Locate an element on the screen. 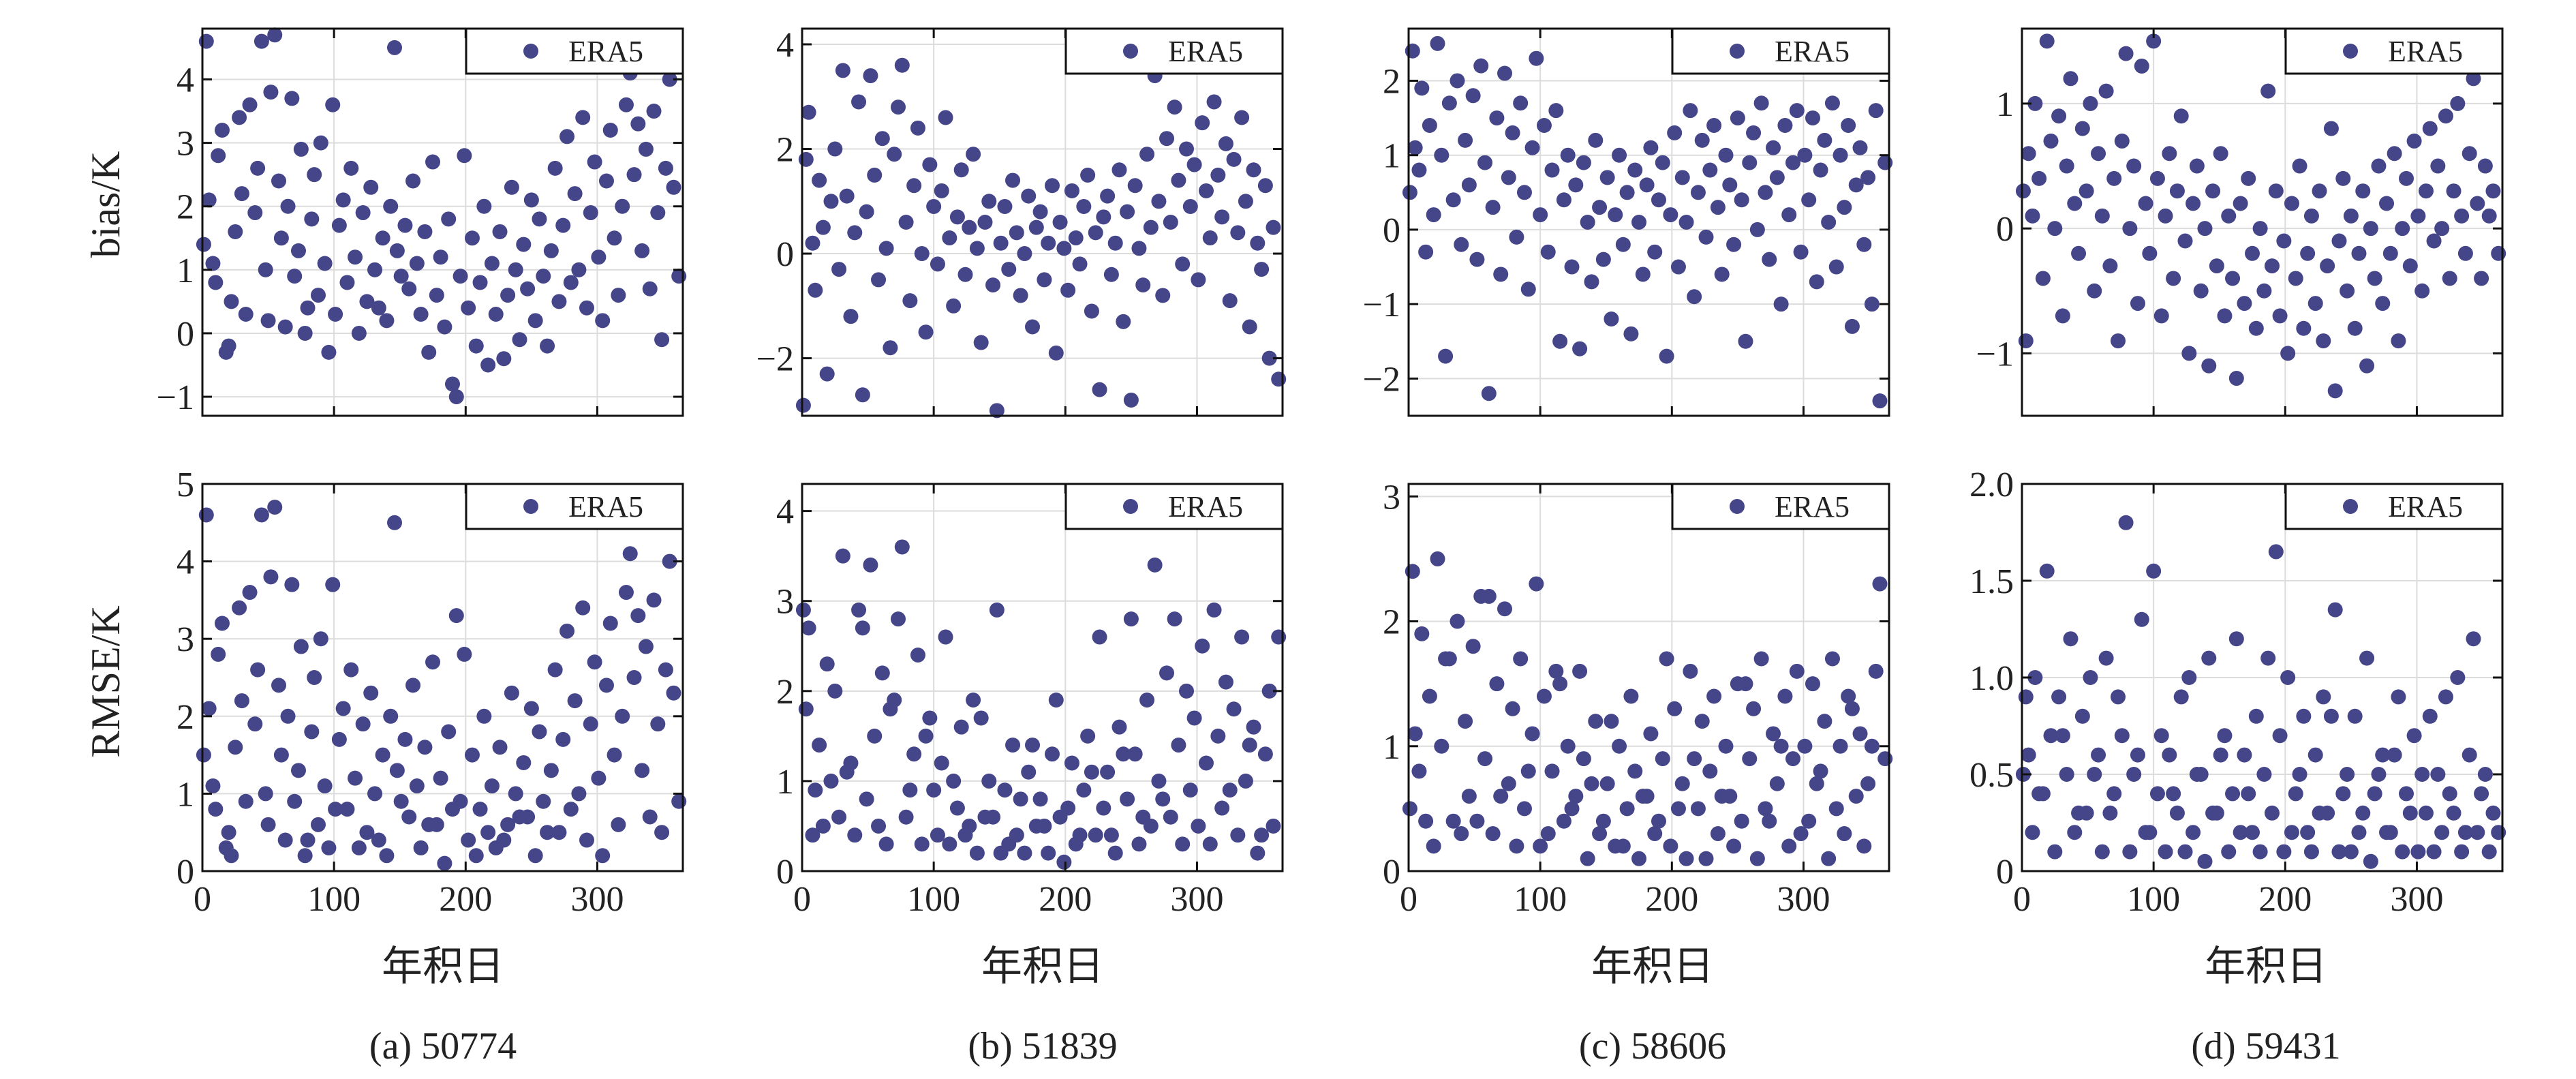  caption-c: (c) 58606 is located at coordinates (1652, 1046).